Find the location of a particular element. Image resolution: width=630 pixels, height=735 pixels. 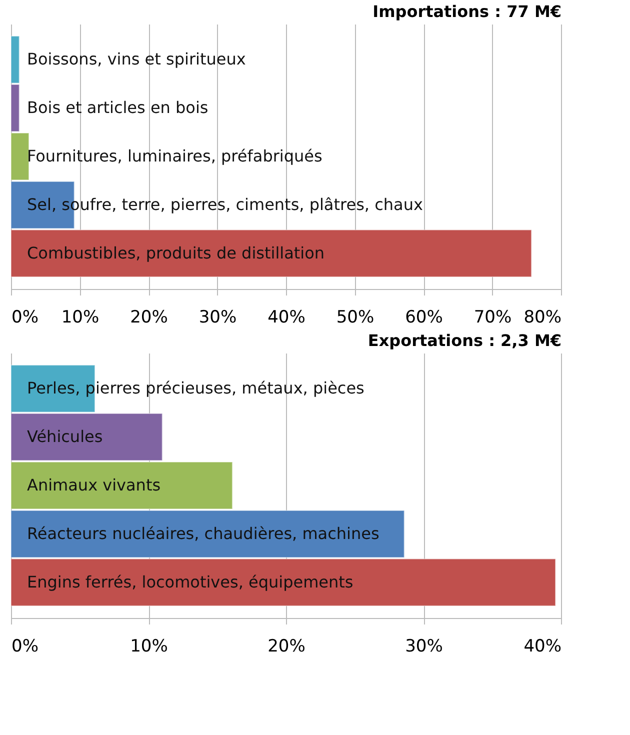

y-tick-label: Réacteurs nucléaires, chaudières, machines is located at coordinates (203, 533).